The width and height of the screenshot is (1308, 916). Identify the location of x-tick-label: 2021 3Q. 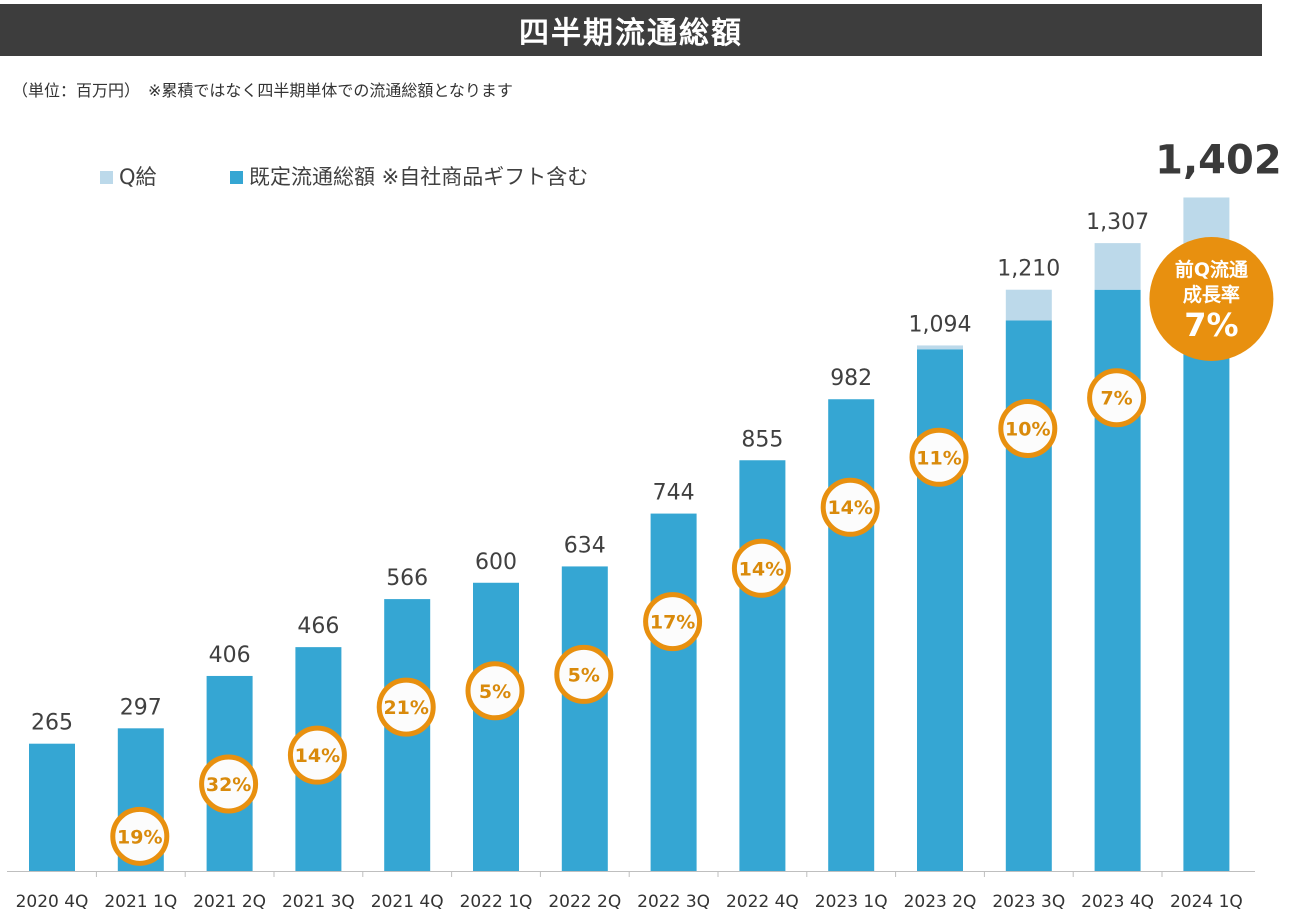
(318, 902).